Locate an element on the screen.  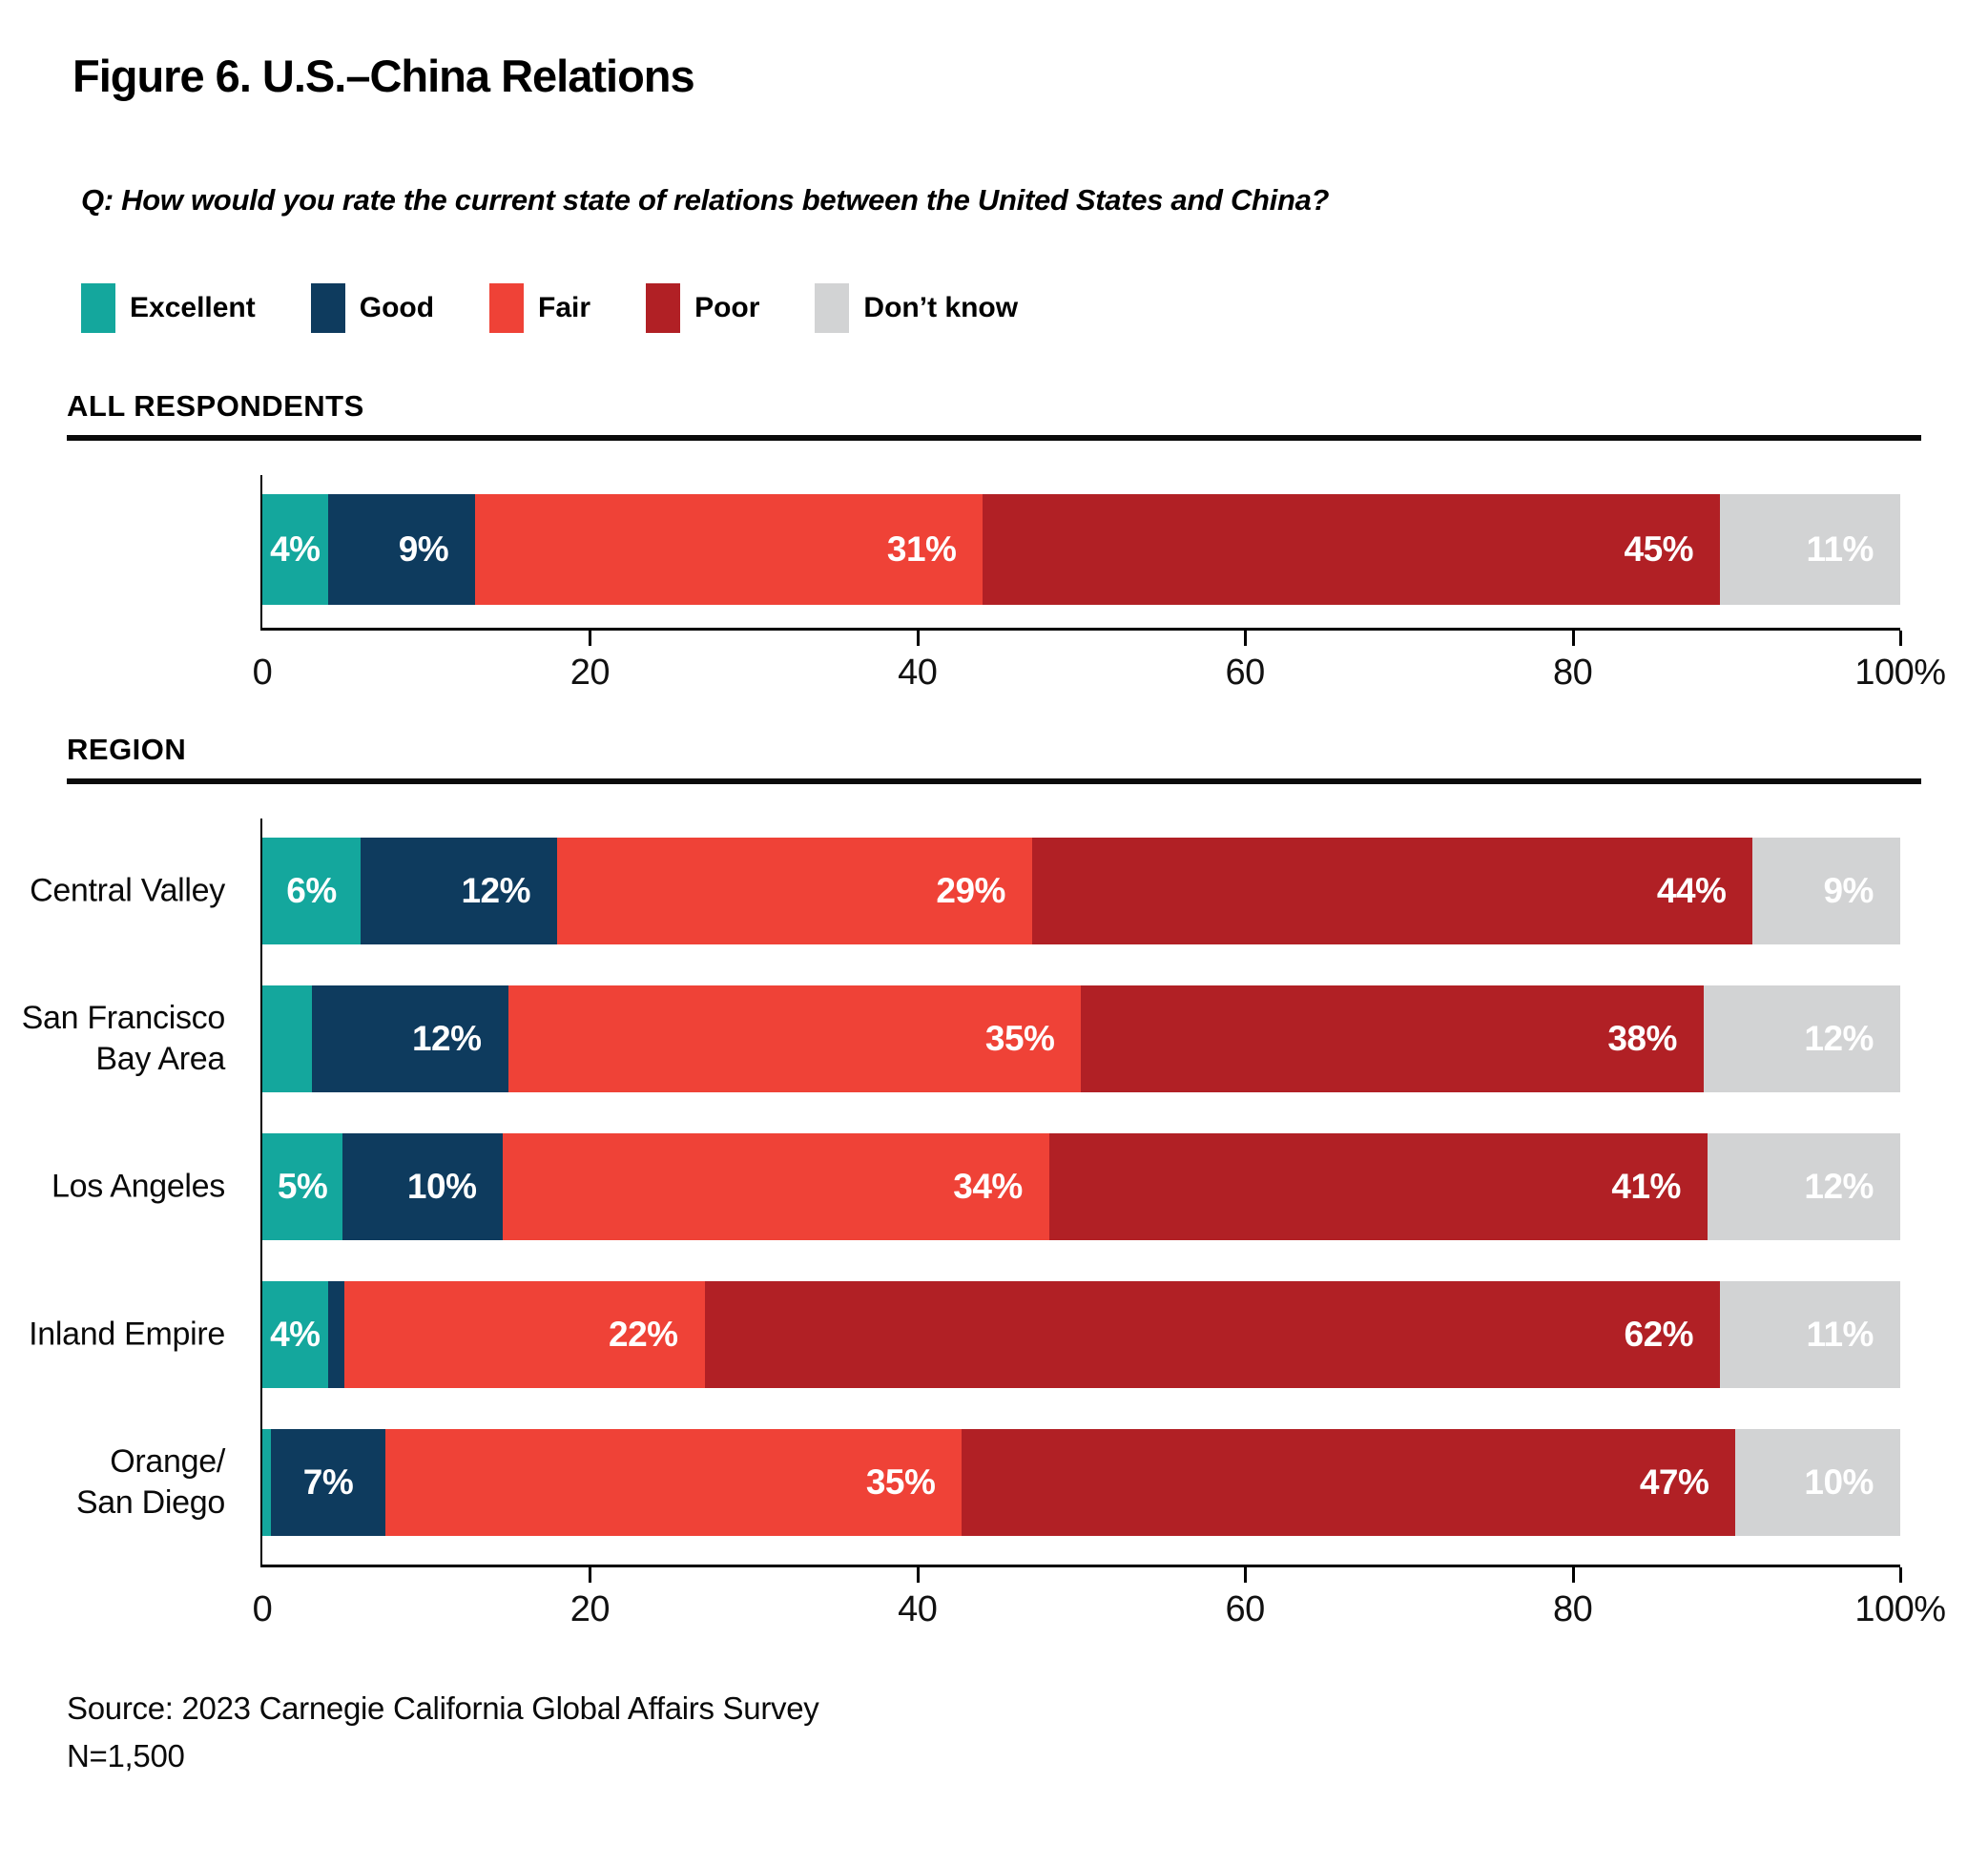
bar-segment-label: 6% is located at coordinates (312, 890).